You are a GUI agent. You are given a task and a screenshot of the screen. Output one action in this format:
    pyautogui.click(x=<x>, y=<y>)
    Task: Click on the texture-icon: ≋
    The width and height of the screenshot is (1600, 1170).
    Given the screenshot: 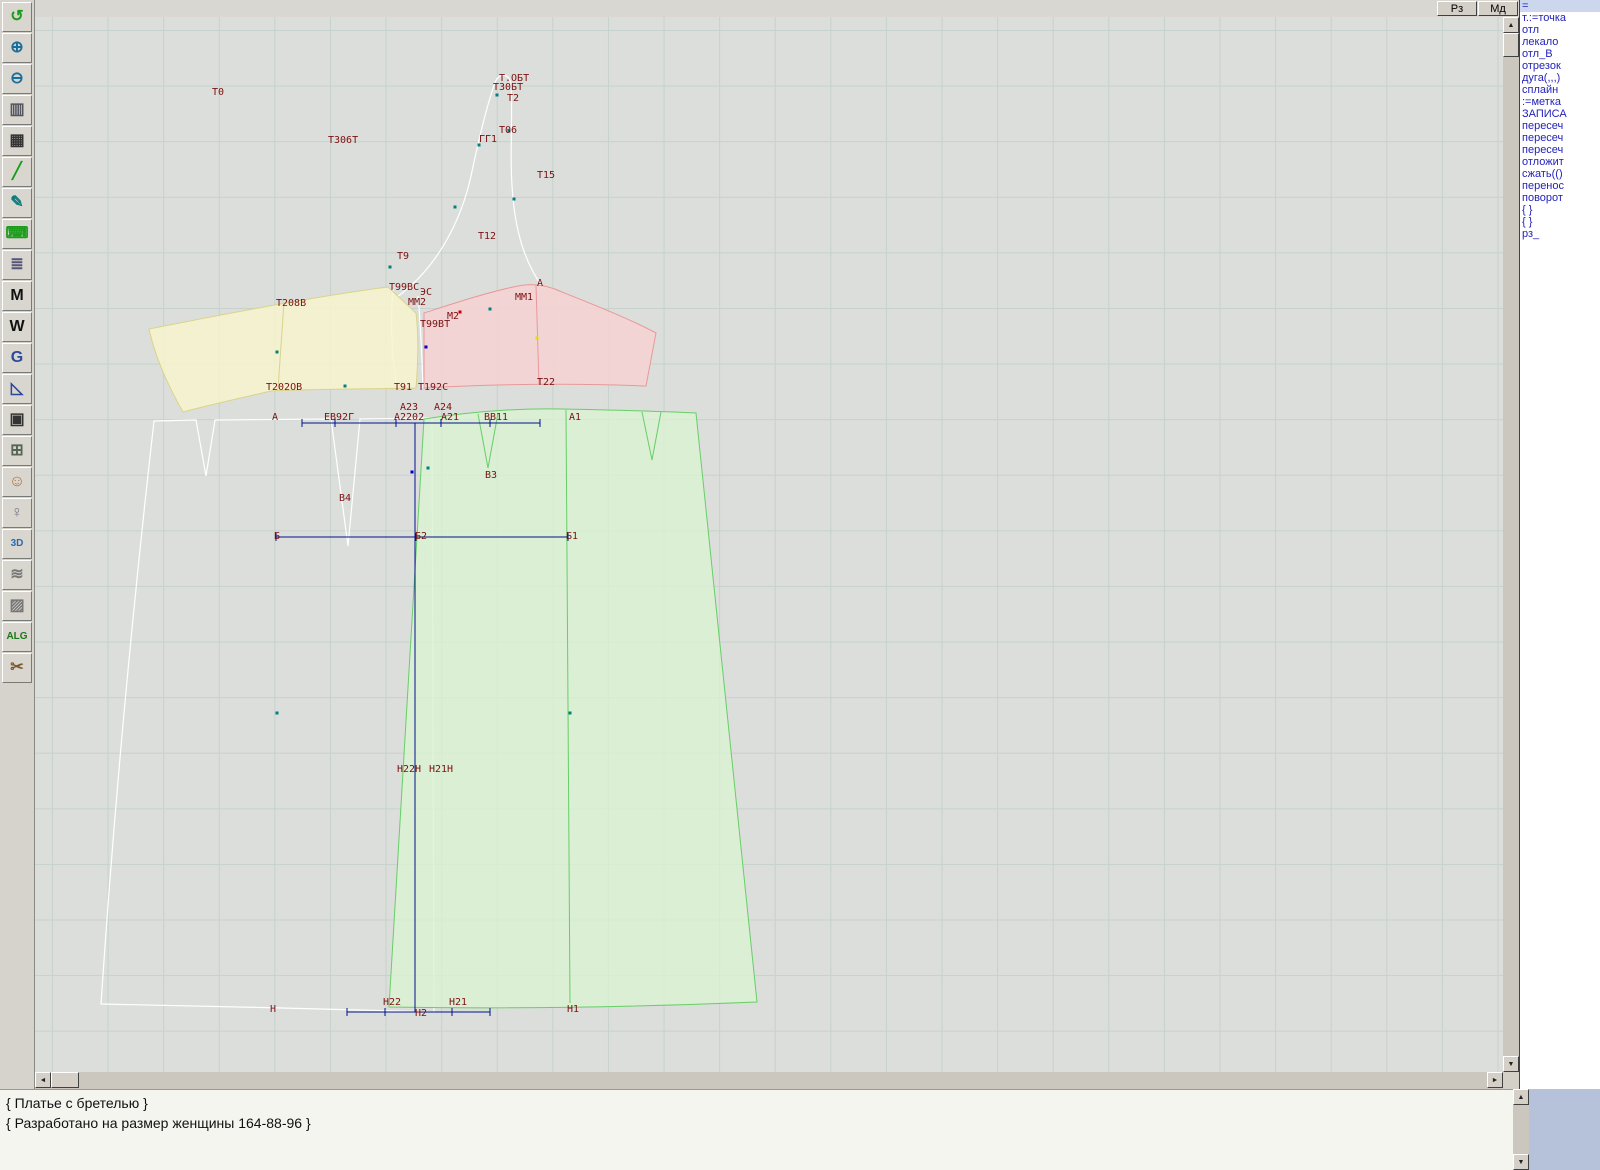 What is the action you would take?
    pyautogui.click(x=17, y=574)
    